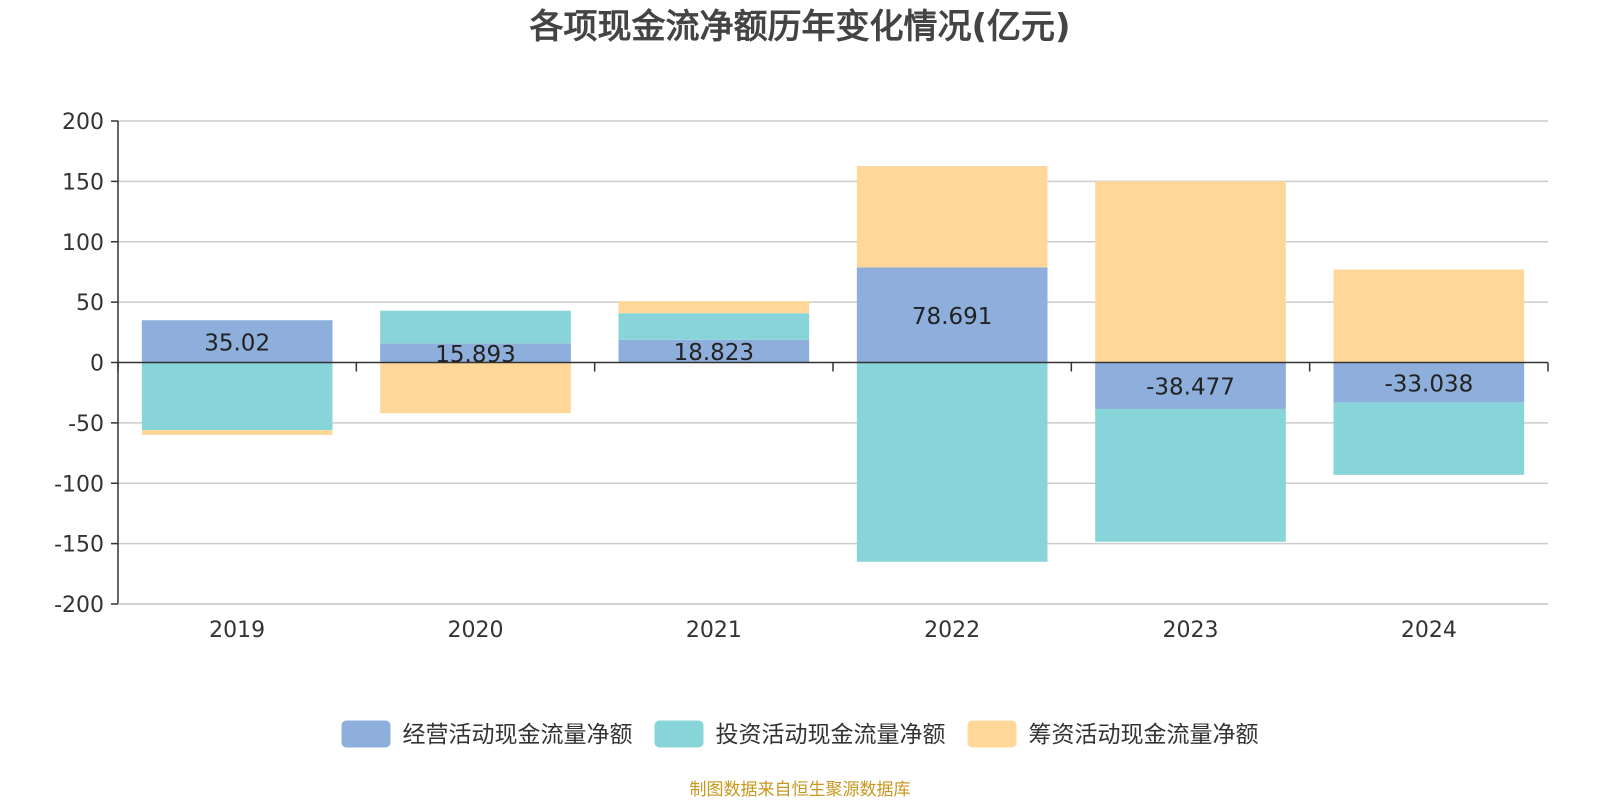 Image resolution: width=1600 pixels, height=800 pixels. Describe the element at coordinates (518, 735) in the screenshot. I see `legend-label: 经营活动现金流量净额` at that location.